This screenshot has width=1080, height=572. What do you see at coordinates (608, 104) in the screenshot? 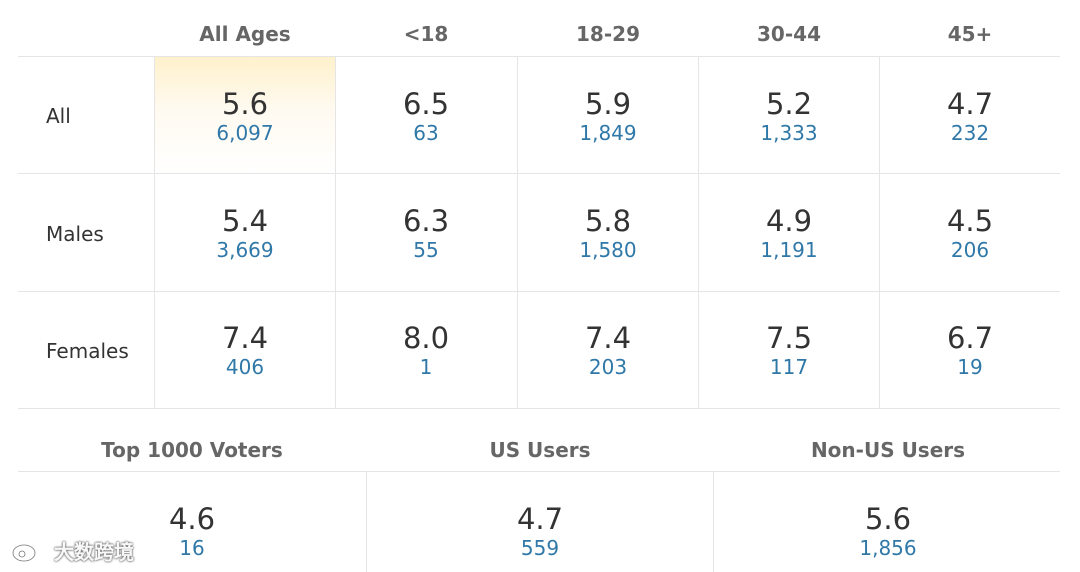
I see `rating-value: 5.9` at bounding box center [608, 104].